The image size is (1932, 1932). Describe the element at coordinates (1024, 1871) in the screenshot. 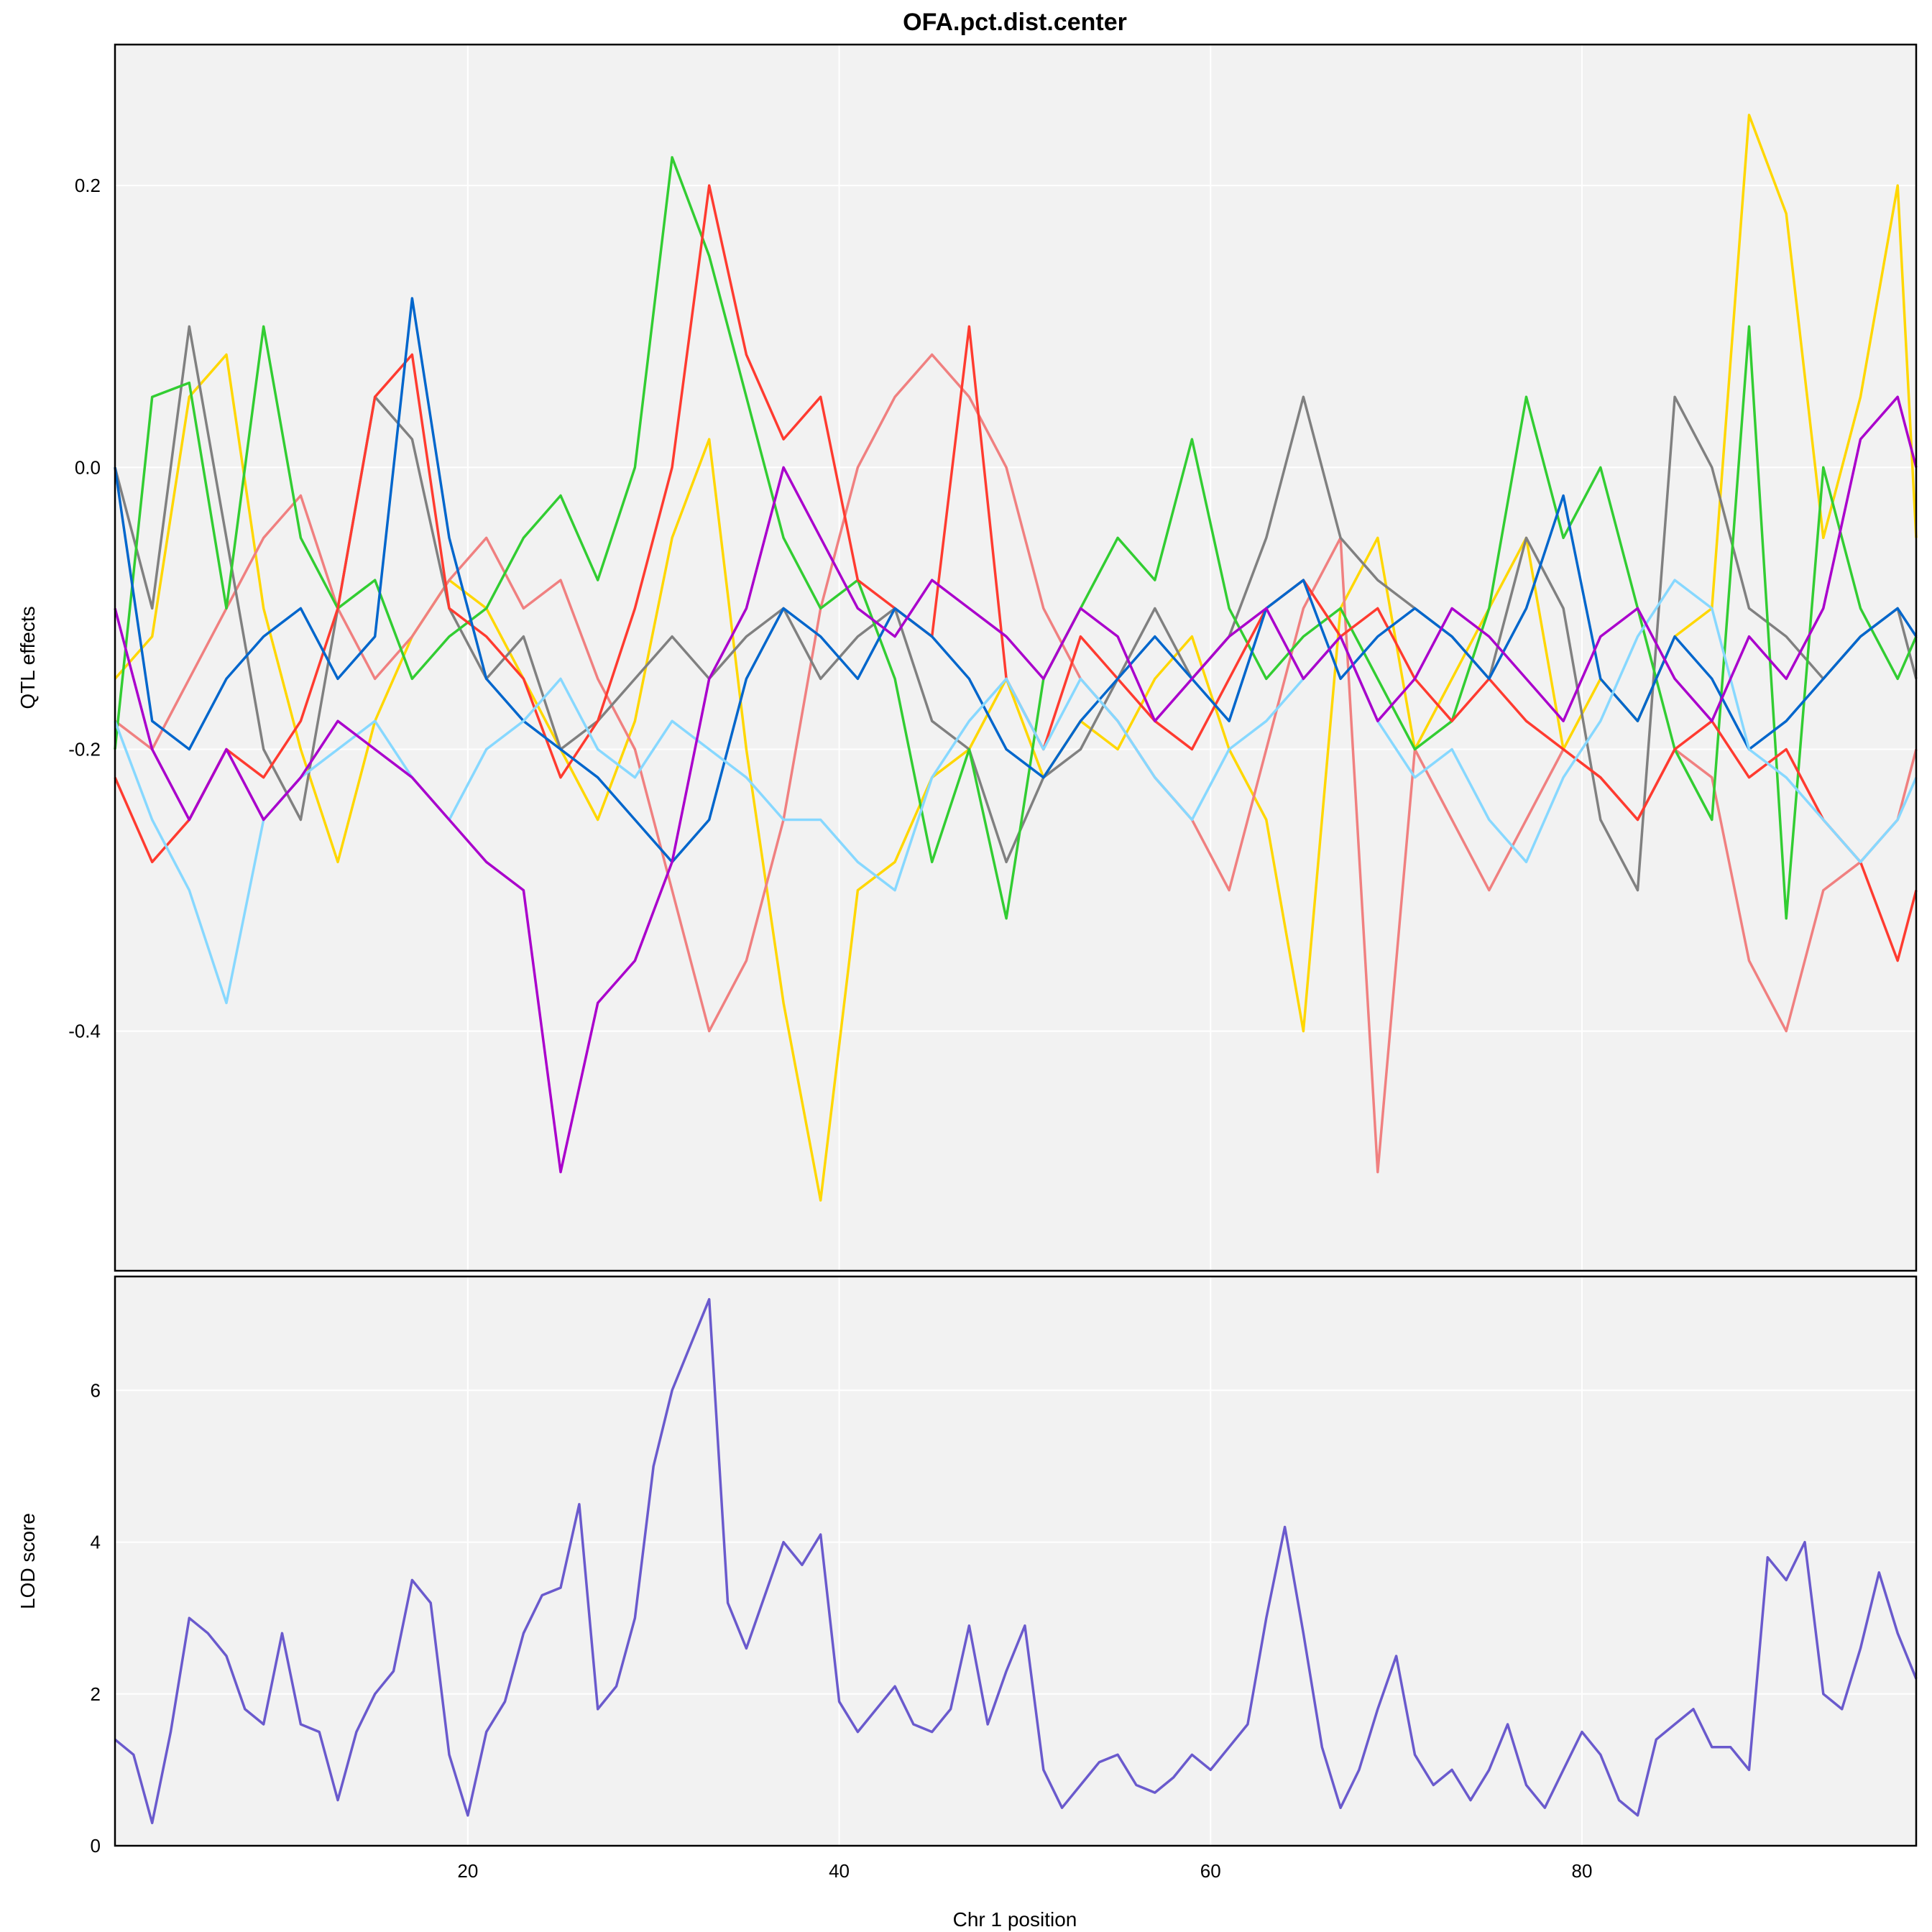

I see `lod-x-tick-labels: 20 40 60 80` at that location.